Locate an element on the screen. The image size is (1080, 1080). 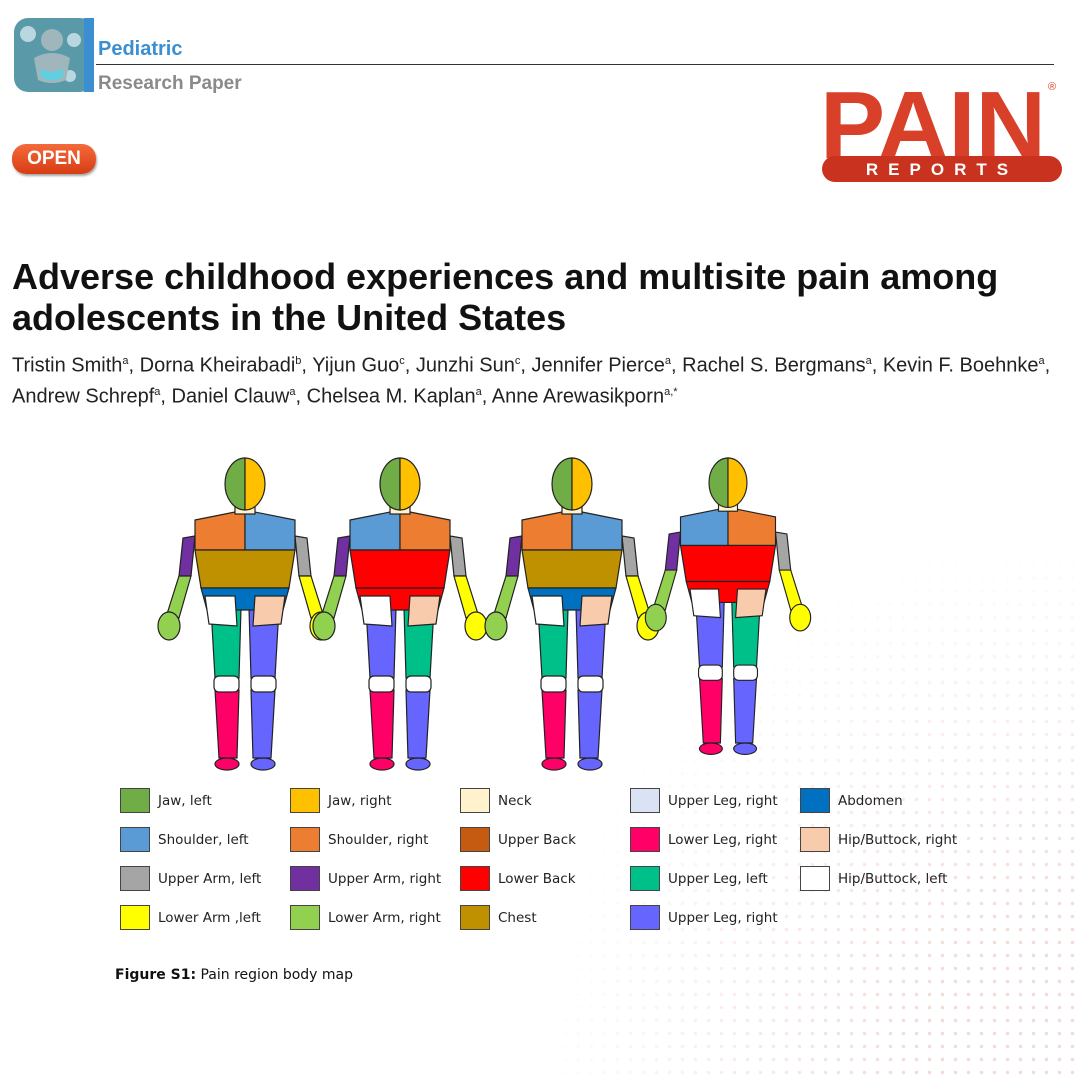
legend-item: Jaw, left is located at coordinates (205, 800).